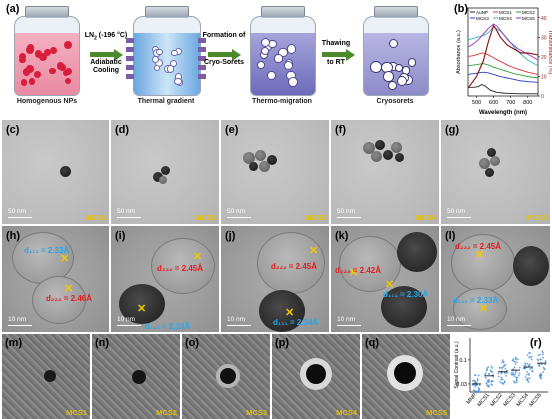 This screenshot has width=552, height=419. Describe the element at coordinates (544, 38) in the screenshot. I see `spectra-y2tick-label-30: 30` at that location.